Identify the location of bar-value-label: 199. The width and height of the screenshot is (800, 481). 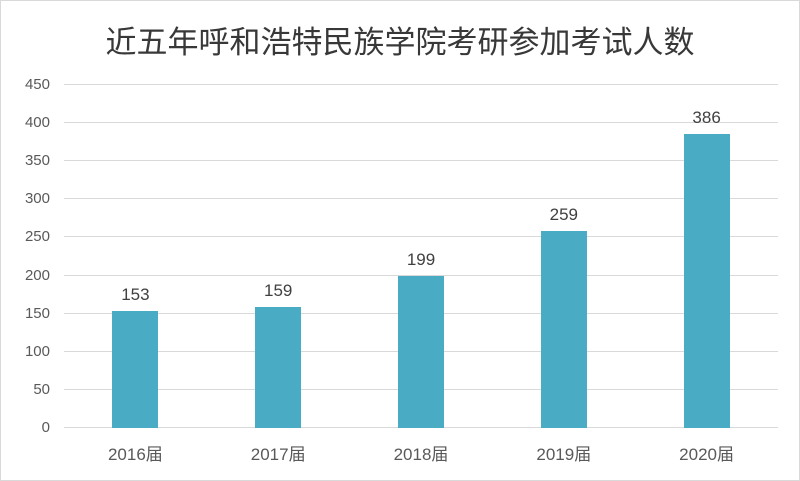
(421, 260).